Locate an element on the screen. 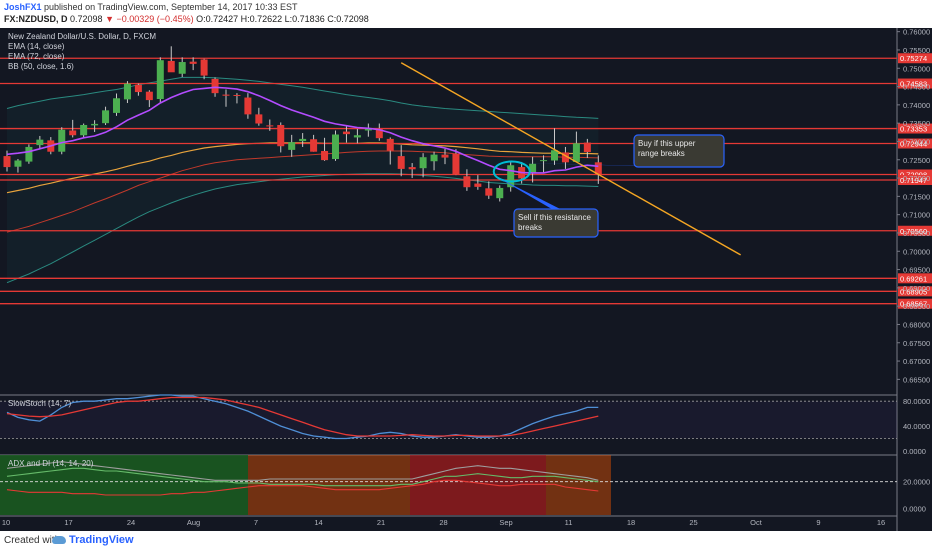 Image resolution: width=932 pixels, height=550 pixels. price-tick-label: 0.76000 is located at coordinates (916, 32).